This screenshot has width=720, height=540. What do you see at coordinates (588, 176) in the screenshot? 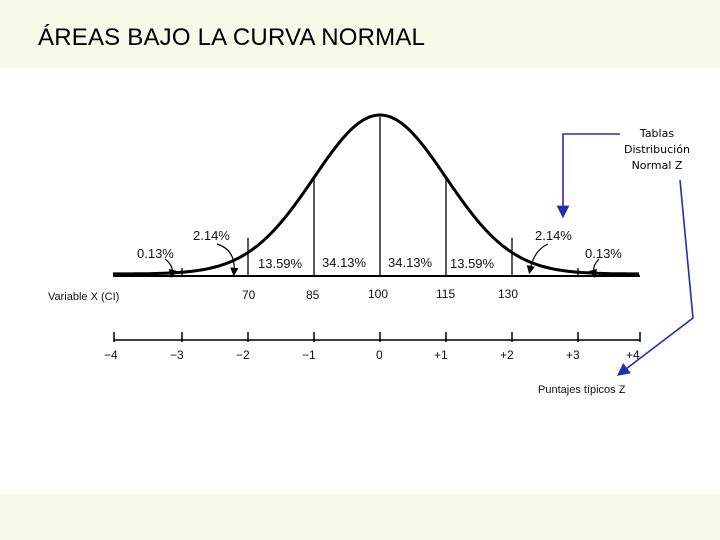
I see `arrow-tables-to-curve` at bounding box center [588, 176].